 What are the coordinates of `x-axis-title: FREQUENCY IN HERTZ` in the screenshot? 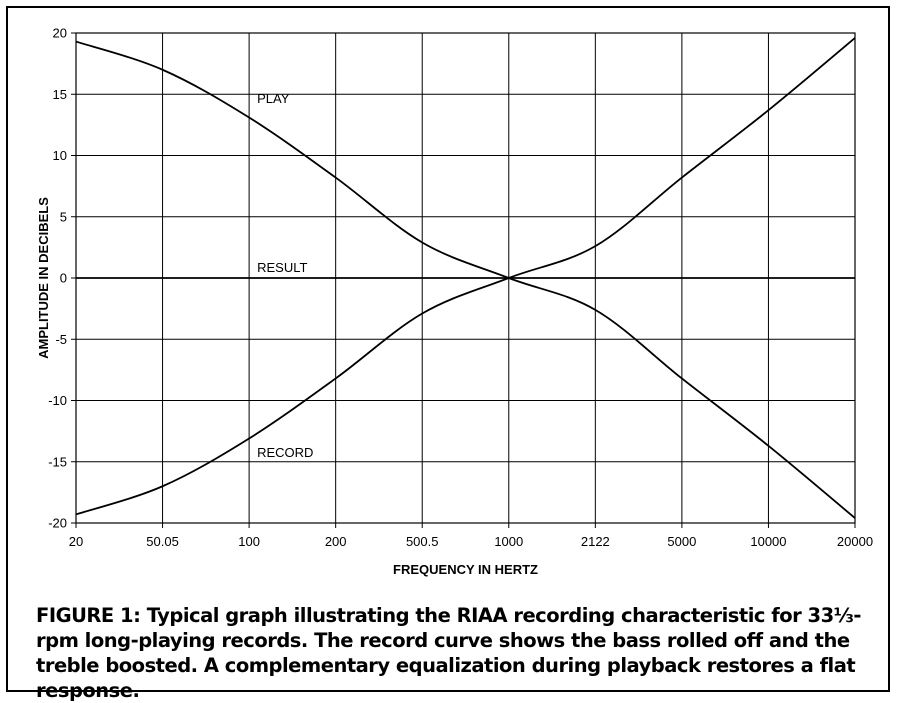 It's located at (465, 569).